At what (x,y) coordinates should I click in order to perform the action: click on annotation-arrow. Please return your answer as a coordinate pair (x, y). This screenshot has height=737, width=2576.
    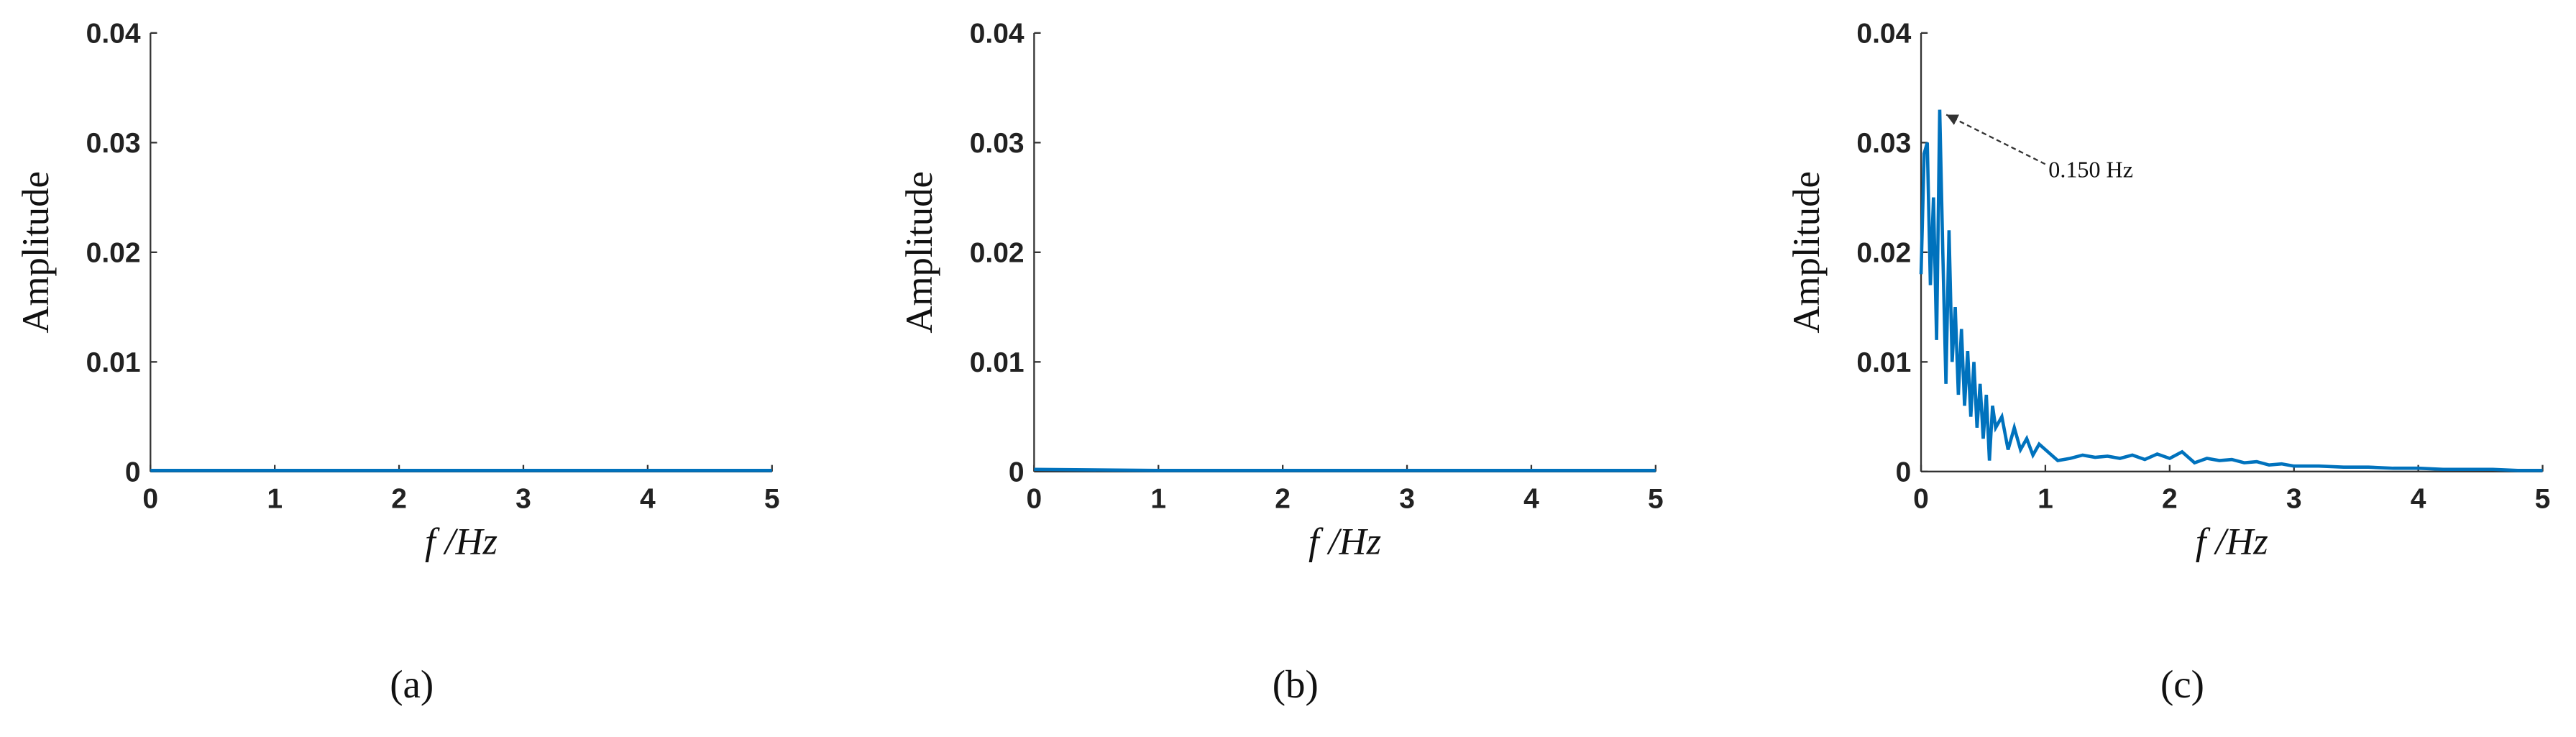
    Looking at the image, I should click on (1995, 139).